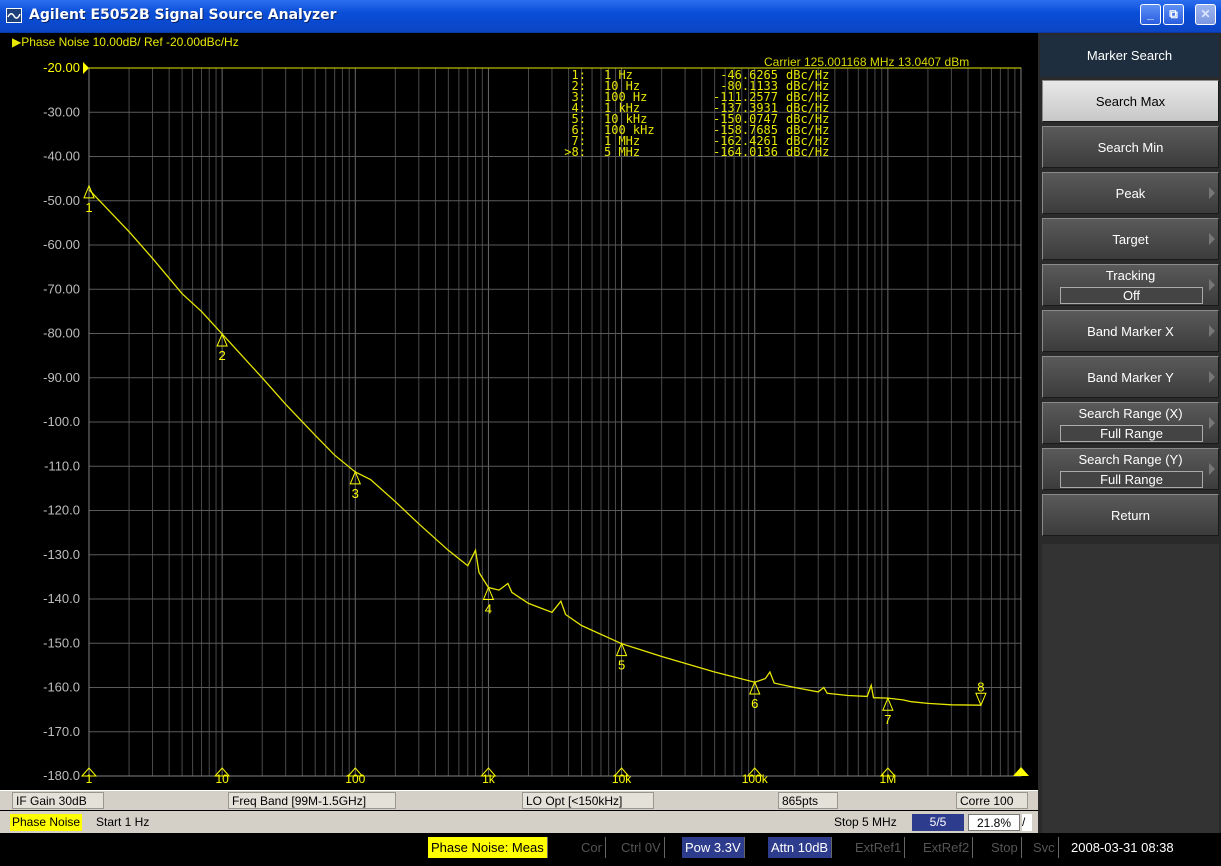 The height and width of the screenshot is (866, 1221). I want to click on marker-label: 2, so click(222, 355).